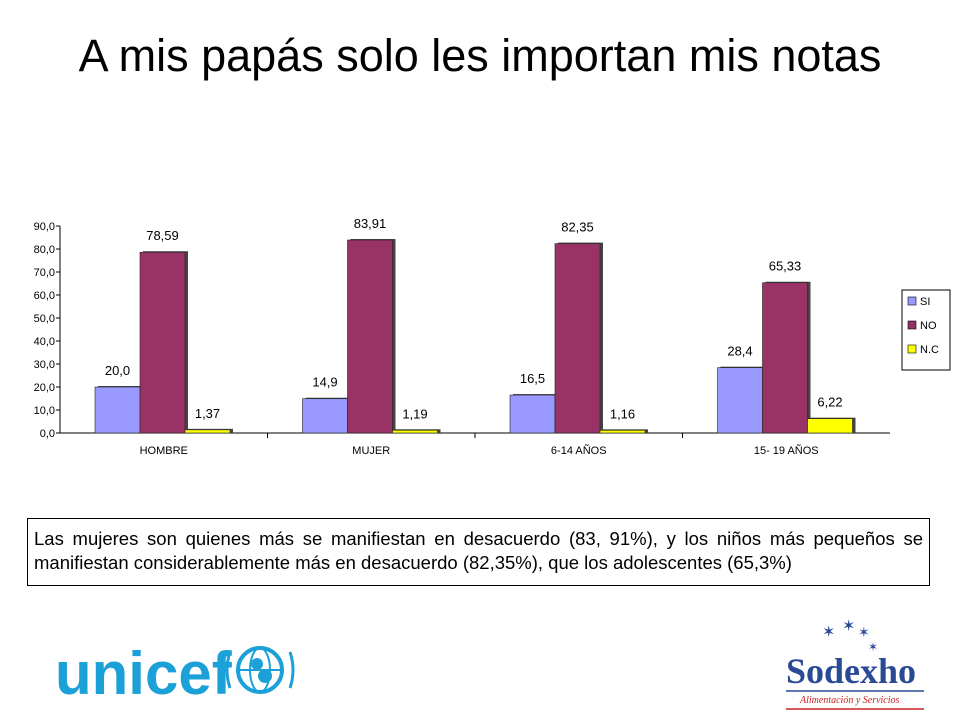 Image resolution: width=960 pixels, height=720 pixels. I want to click on unicef-logo: unicef, so click(175, 675).